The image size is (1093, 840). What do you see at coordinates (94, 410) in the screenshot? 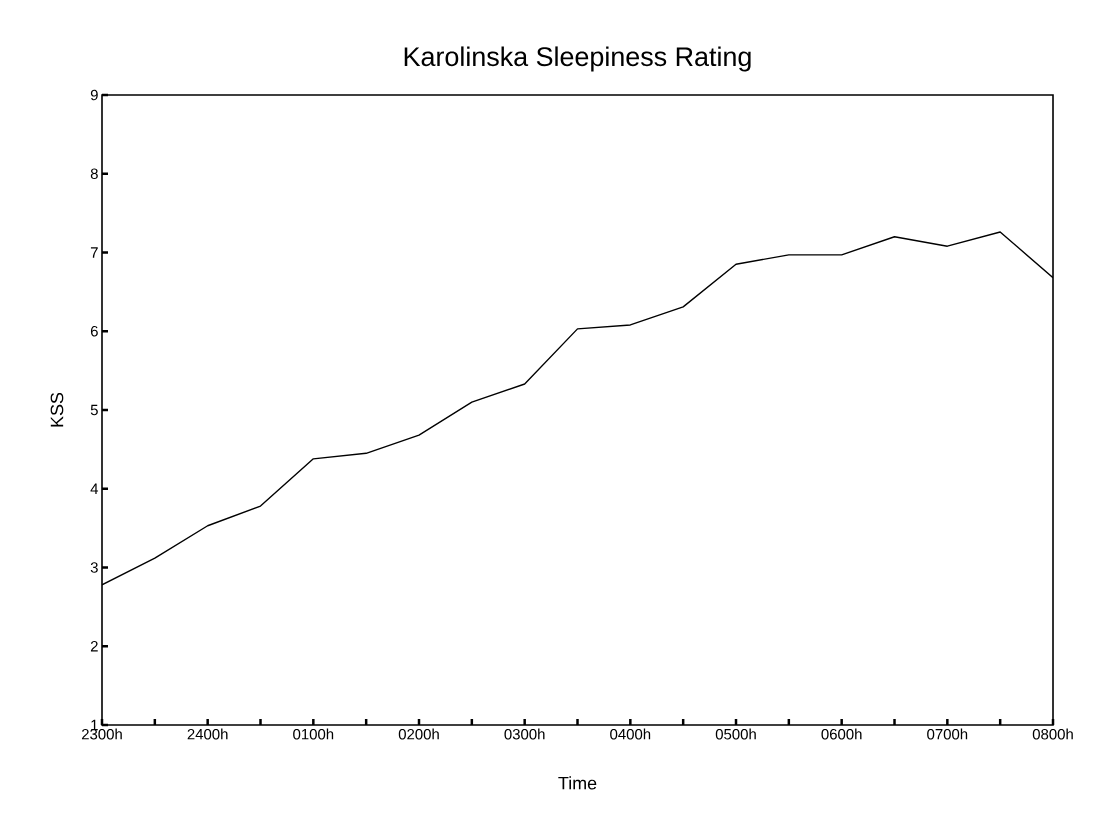
I see `y-tick-label: 5` at bounding box center [94, 410].